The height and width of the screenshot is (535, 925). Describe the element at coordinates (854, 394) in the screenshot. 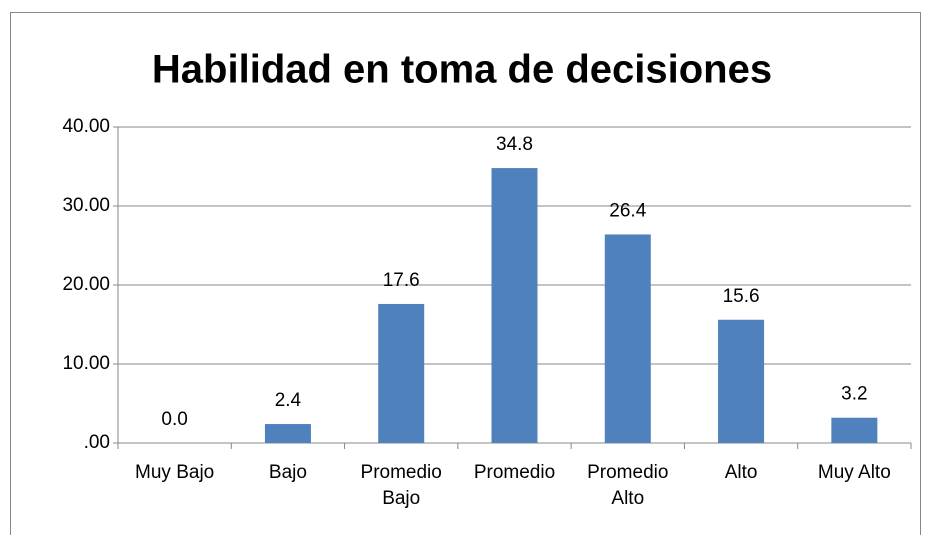

I see `data-label: 3.2` at that location.